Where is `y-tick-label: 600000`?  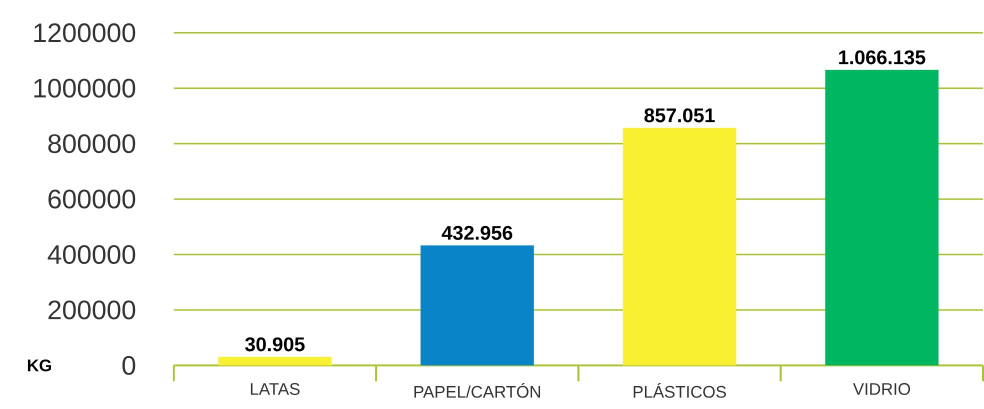 y-tick-label: 600000 is located at coordinates (92, 199).